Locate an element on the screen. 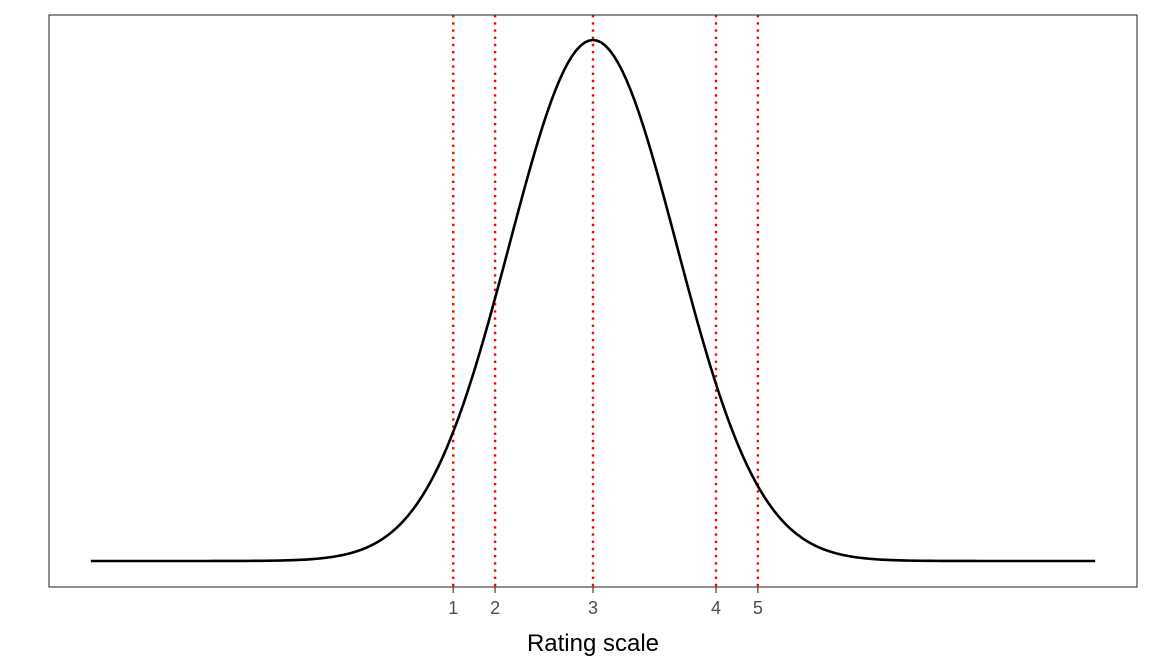  x-axis: 1 2 3 4 5 is located at coordinates (605, 602).